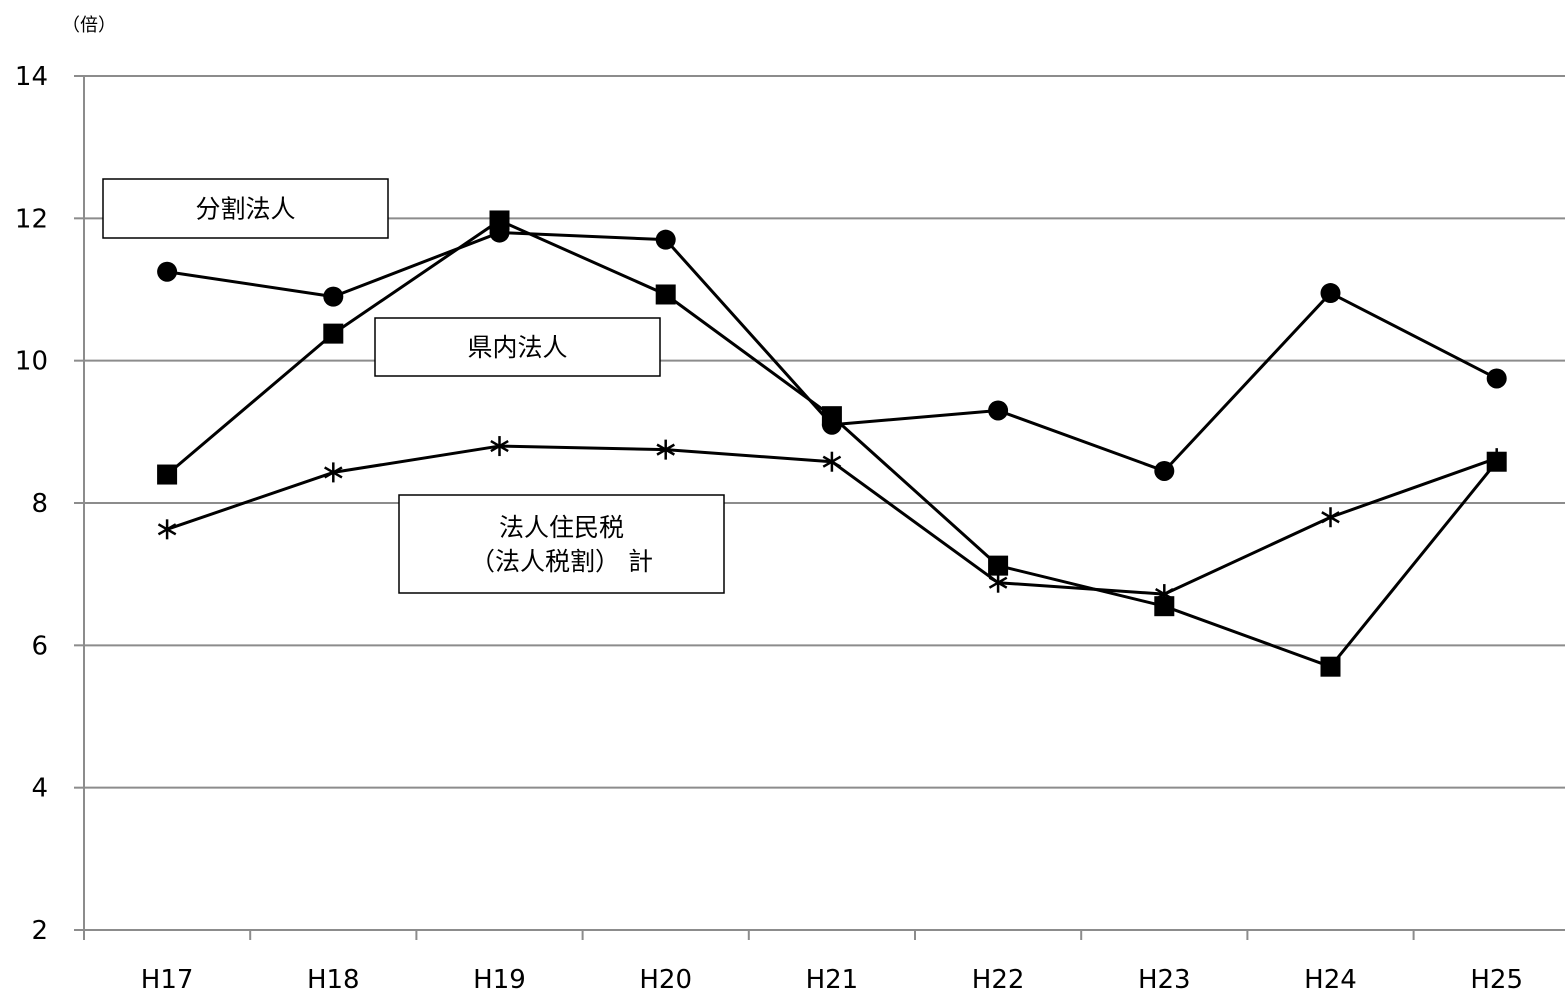  What do you see at coordinates (89, 25) in the screenshot?
I see `y-axis-unit-label: （倍）` at bounding box center [89, 25].